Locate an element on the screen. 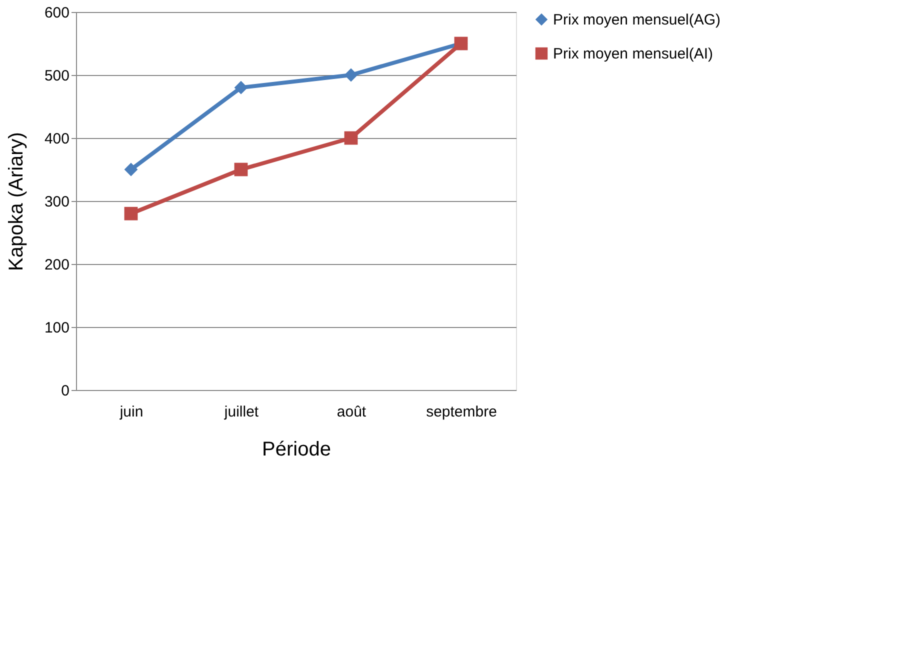 The width and height of the screenshot is (921, 660). y-tick-label: 600 is located at coordinates (57, 13).